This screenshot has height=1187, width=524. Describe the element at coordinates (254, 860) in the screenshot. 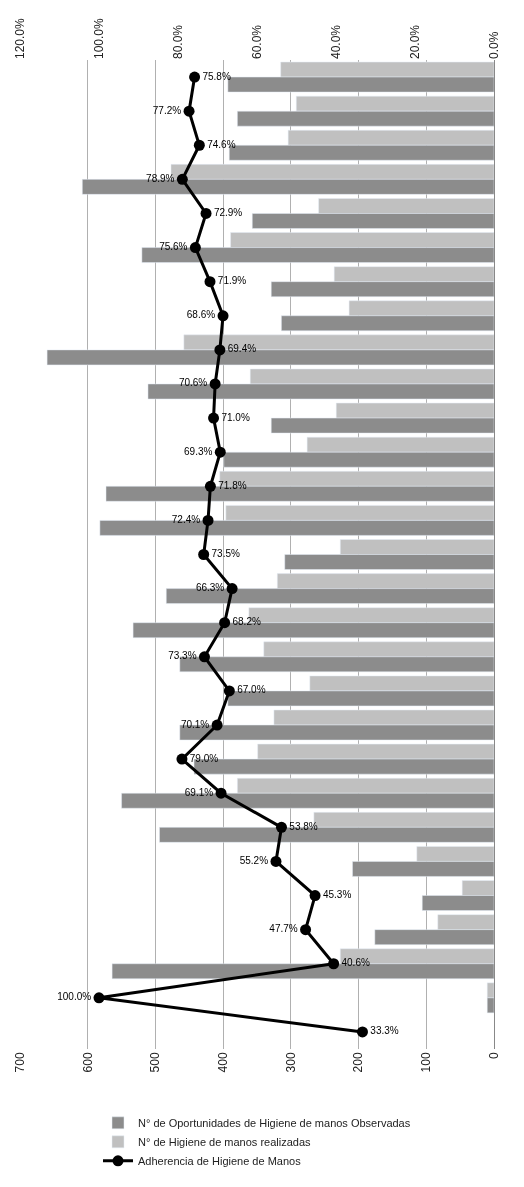

I see `data-label: 55.2%` at that location.